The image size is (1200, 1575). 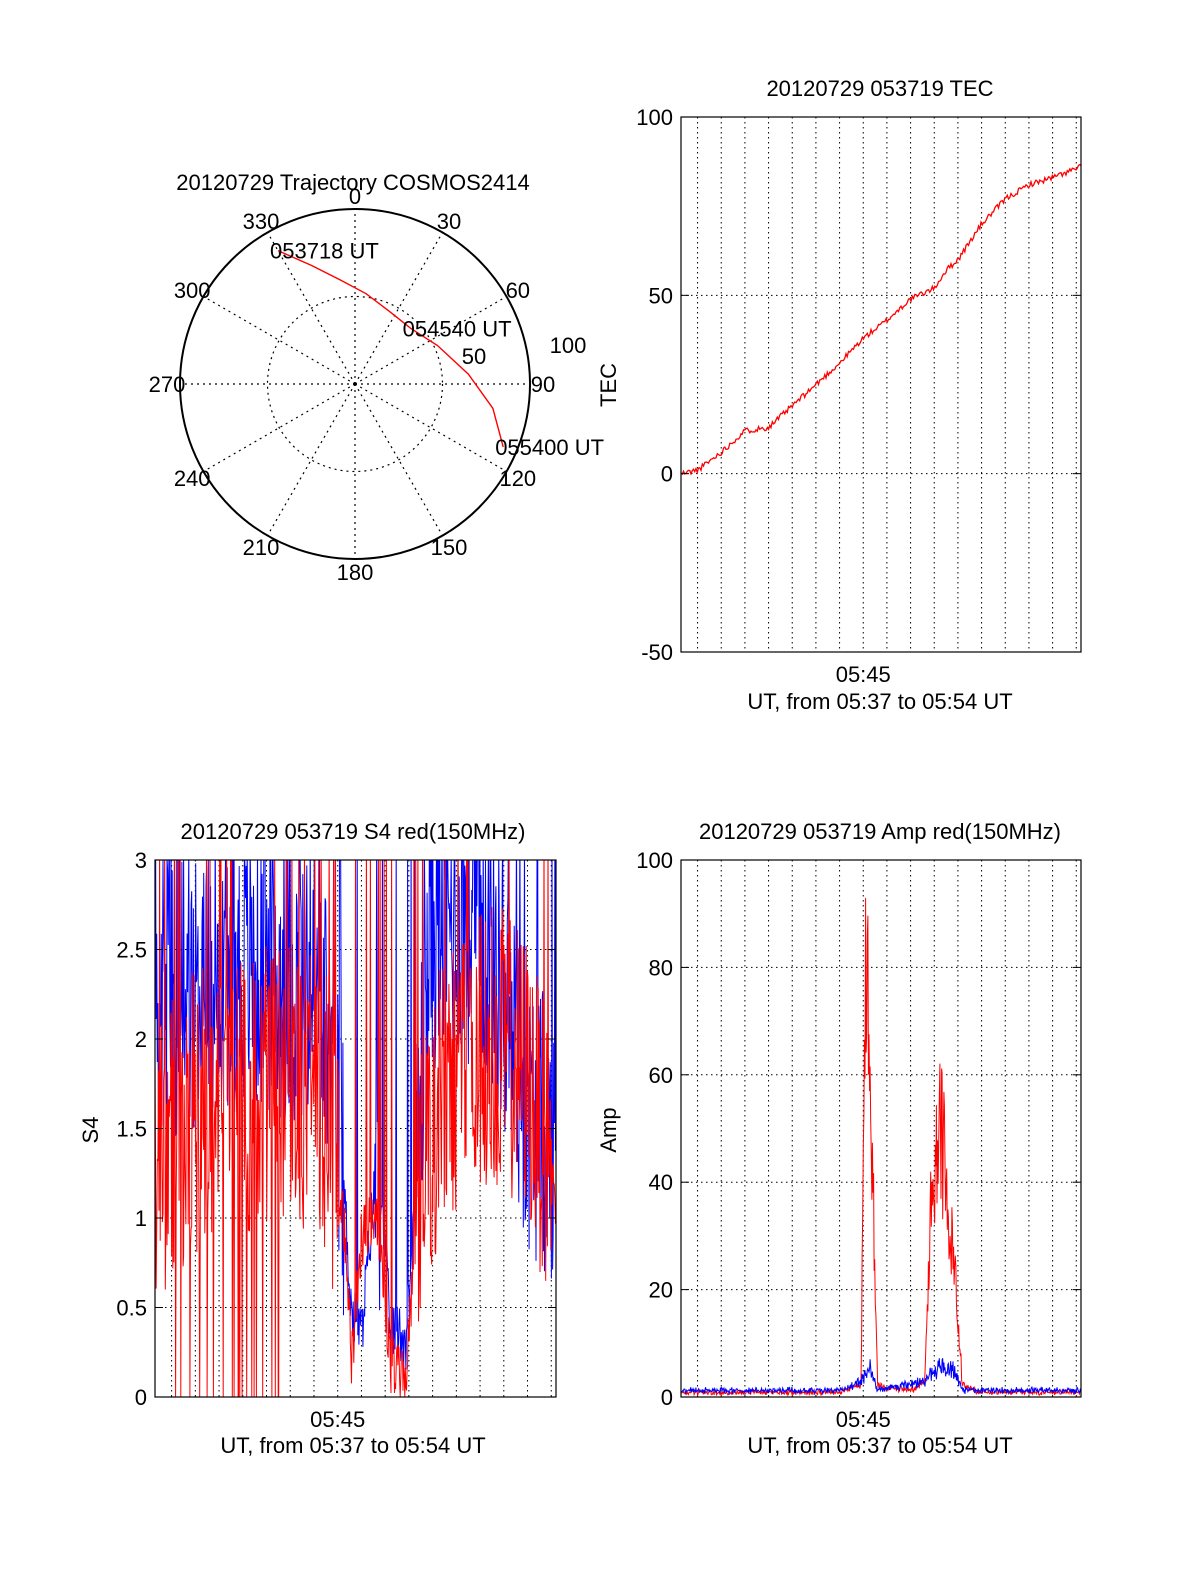 I want to click on polar-radial-label: 100, so click(x=568, y=345).